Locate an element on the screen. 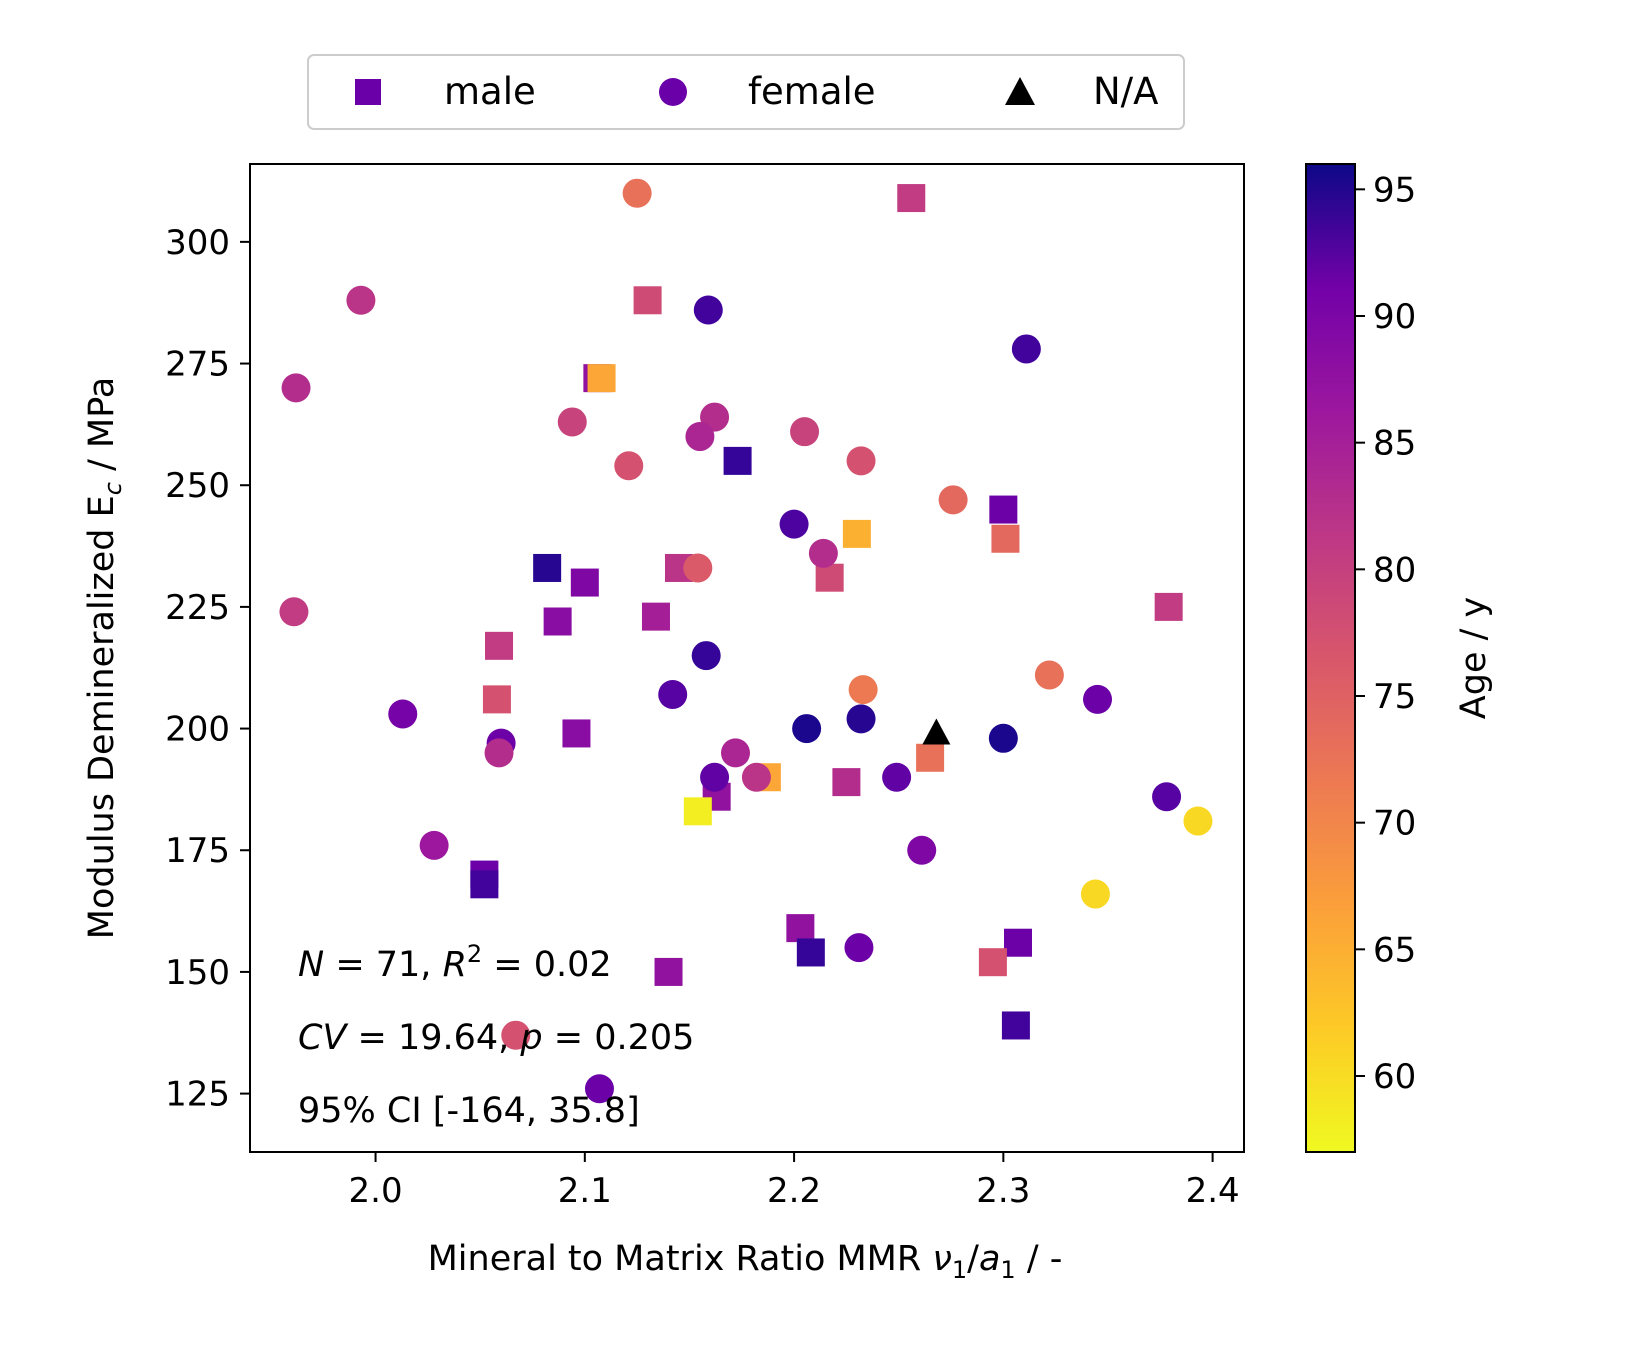  point-na is located at coordinates (936, 731).